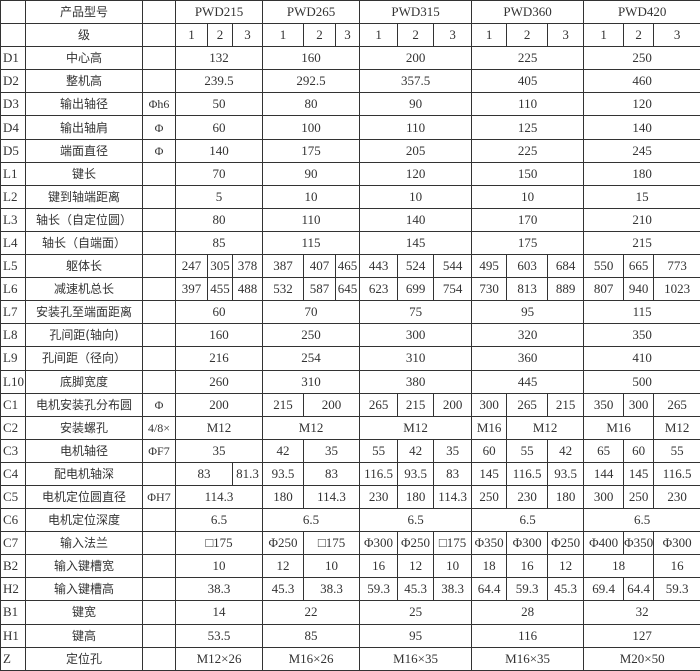 The width and height of the screenshot is (700, 671). Describe the element at coordinates (350, 150) in the screenshot. I see `table-row: D5 端面直径 Φ 140 175 205 225 245` at that location.